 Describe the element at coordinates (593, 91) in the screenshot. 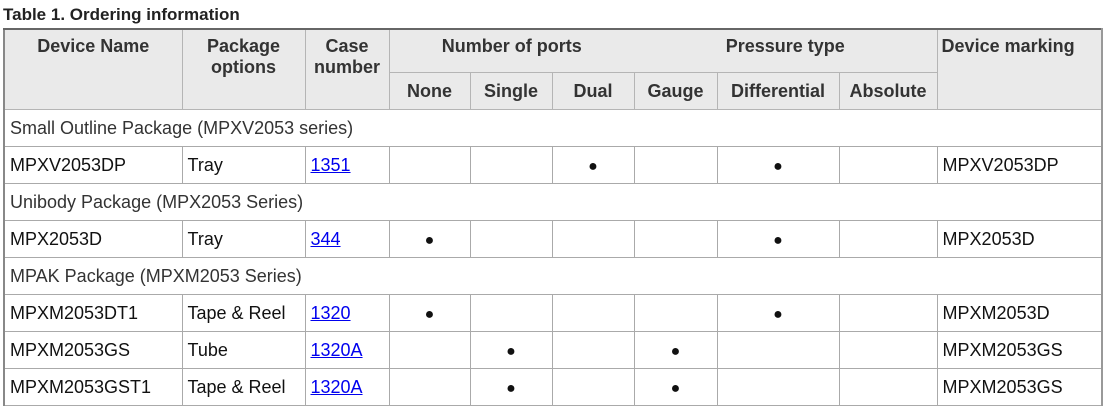

I see `header-dual: Dual` at that location.